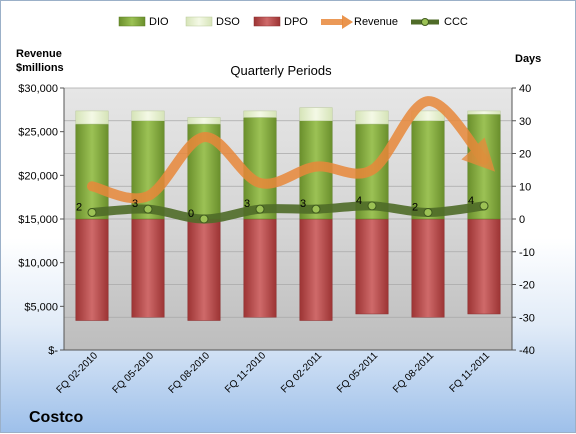  I want to click on legend-item-dpo: DPO, so click(284, 22).